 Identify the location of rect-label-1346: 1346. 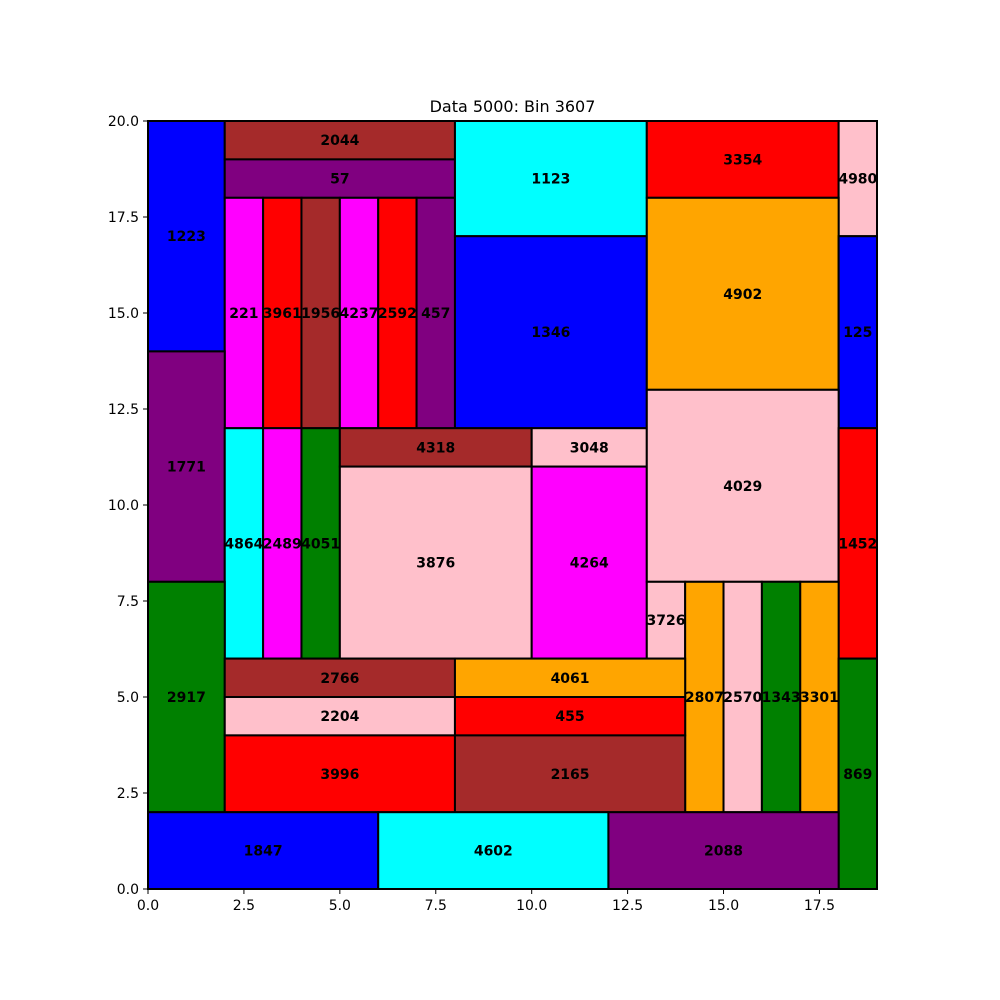
(550, 333).